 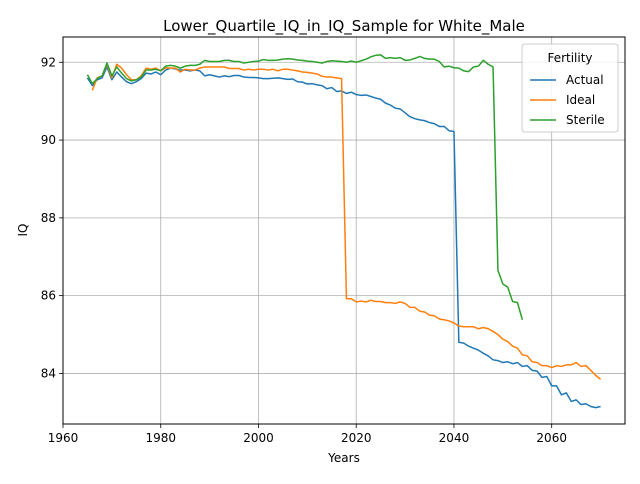 What do you see at coordinates (454, 438) in the screenshot?
I see `x-tick-label: 2040` at bounding box center [454, 438].